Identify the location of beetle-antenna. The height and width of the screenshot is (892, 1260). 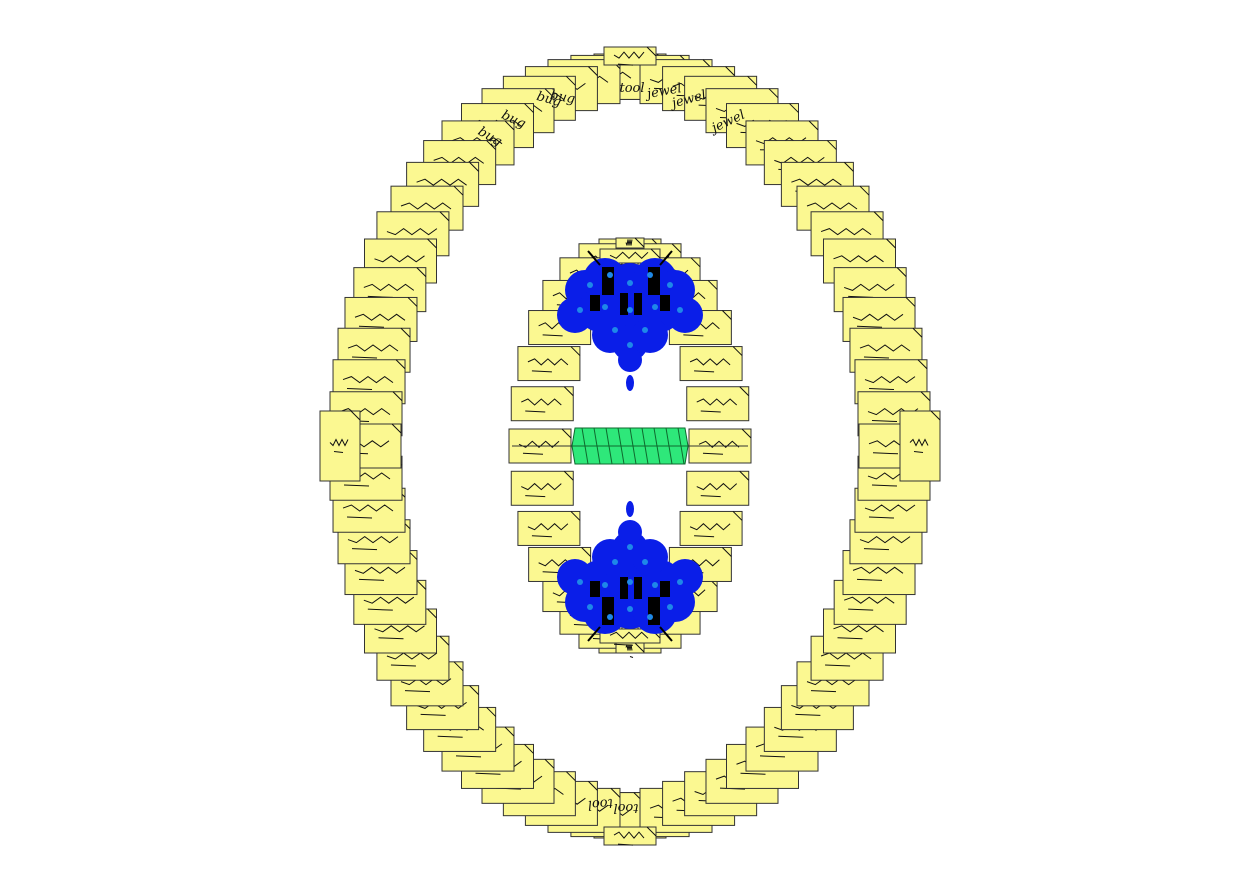
(666, 634).